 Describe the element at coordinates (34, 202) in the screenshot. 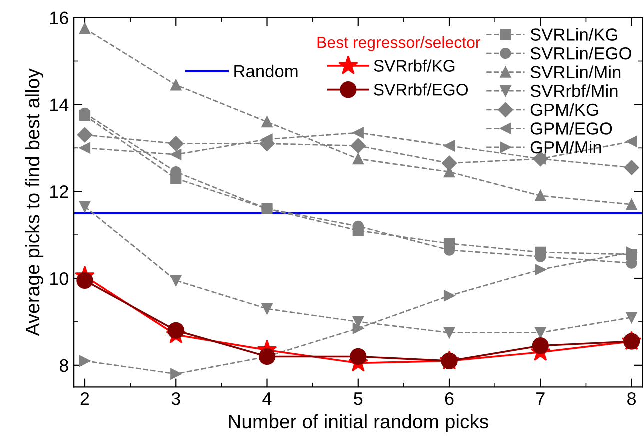

I see `y-axis-title: Average picks to find best alloy` at that location.